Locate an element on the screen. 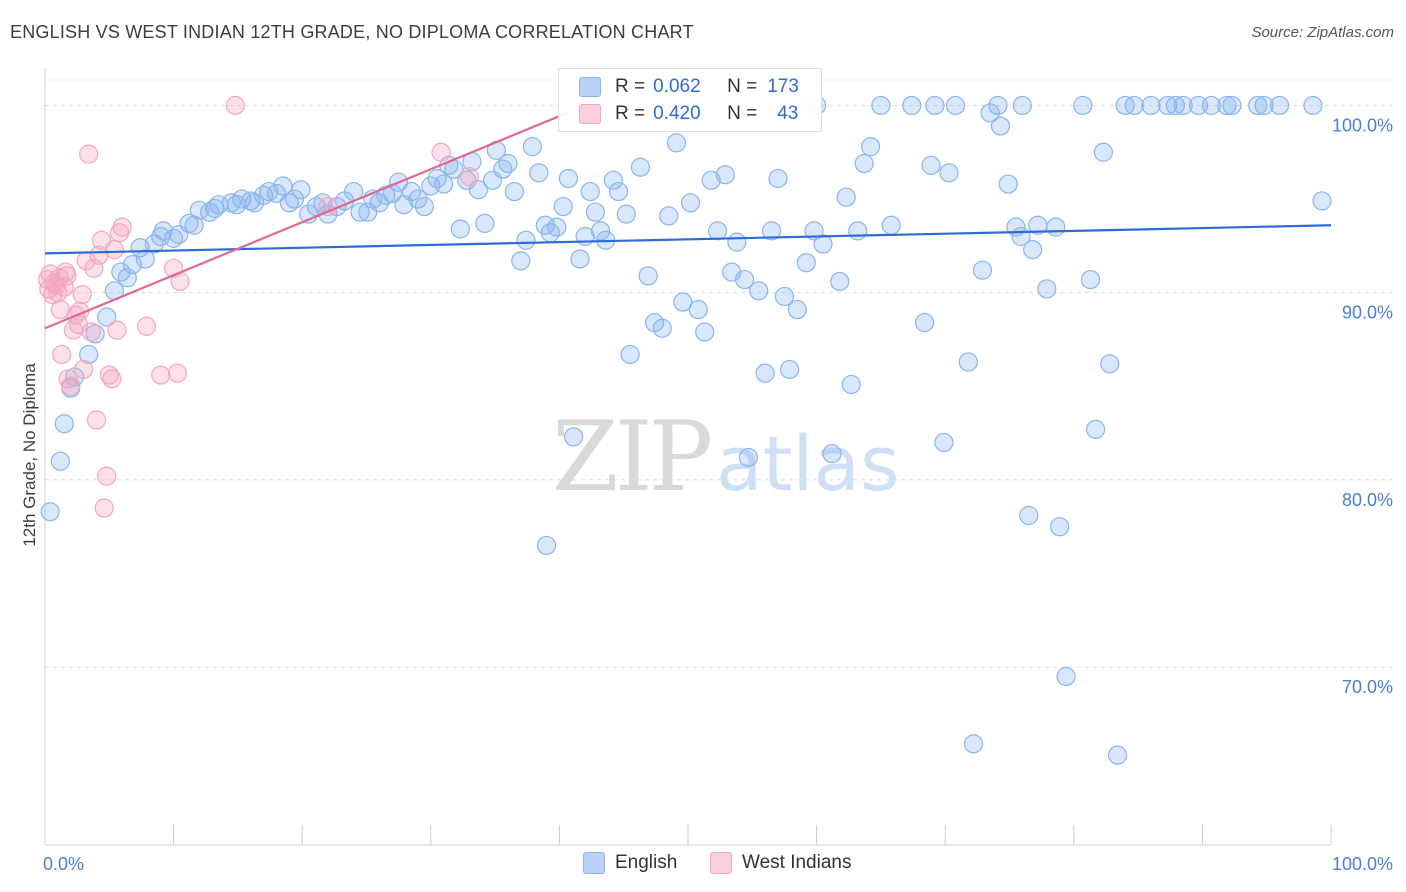 The image size is (1406, 892). legend-row-west-indians: R = 0.420 N = 43 is located at coordinates (688, 114).